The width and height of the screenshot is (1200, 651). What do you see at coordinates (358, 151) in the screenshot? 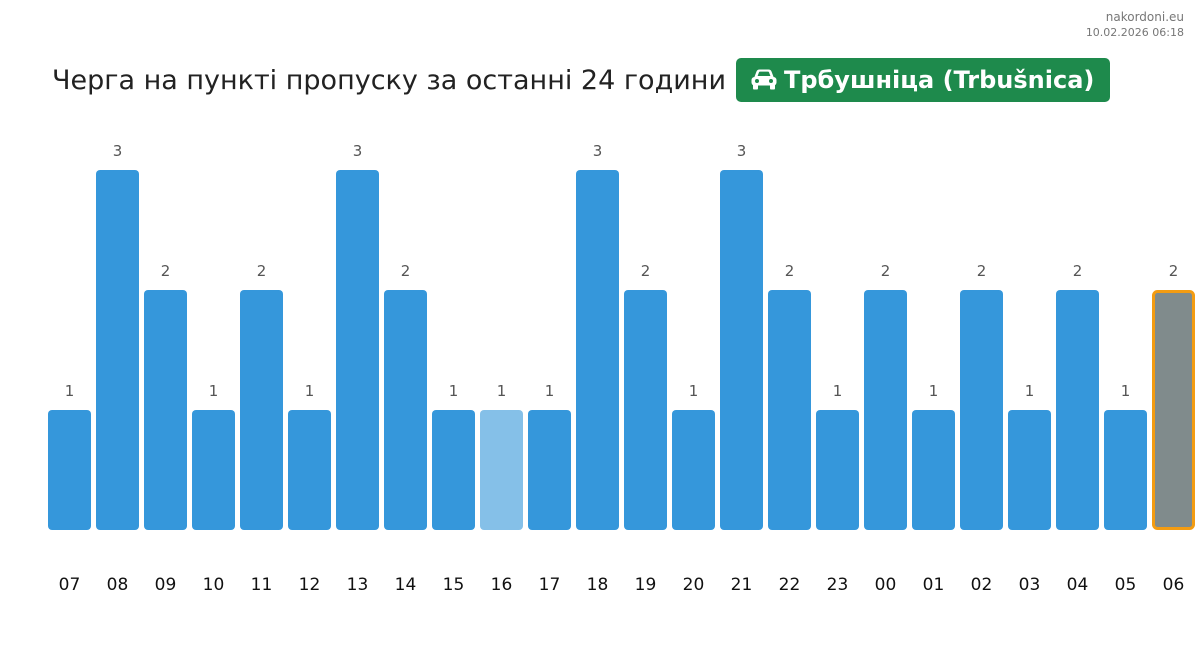
I see `value-label-13: 3` at bounding box center [358, 151].